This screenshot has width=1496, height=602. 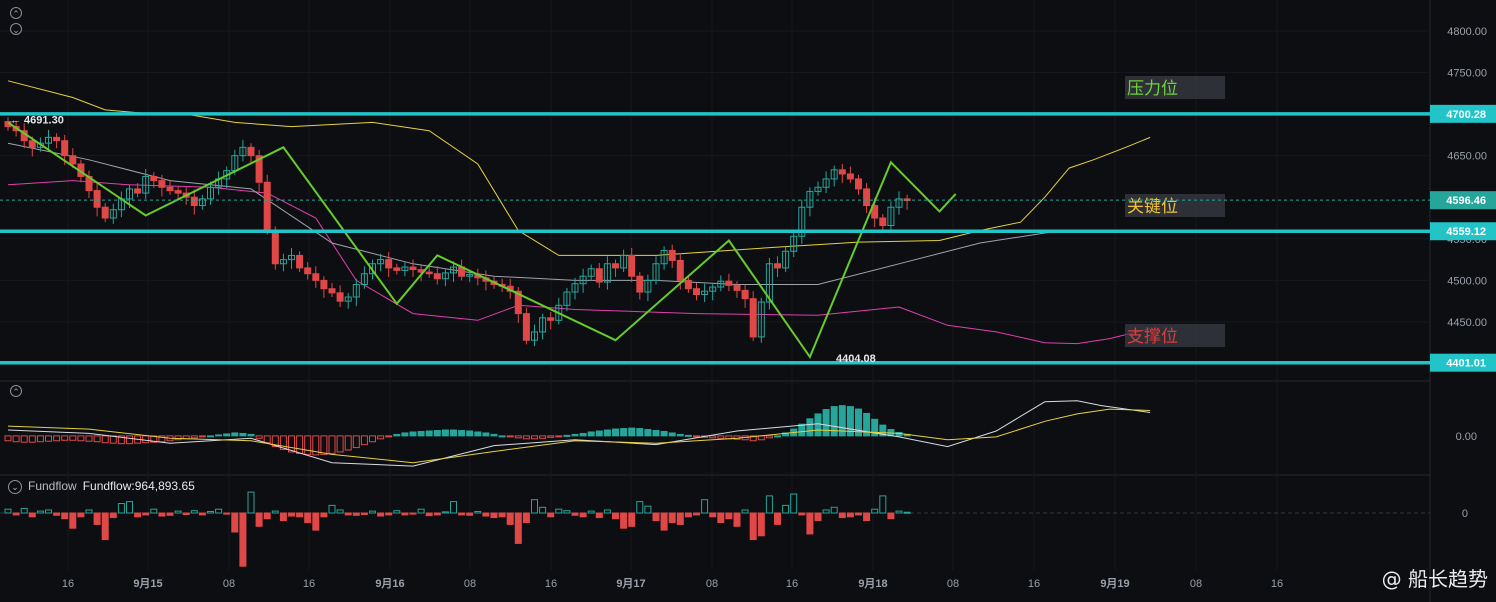 What do you see at coordinates (1114, 583) in the screenshot?
I see `x-tick-label: 9月19` at bounding box center [1114, 583].